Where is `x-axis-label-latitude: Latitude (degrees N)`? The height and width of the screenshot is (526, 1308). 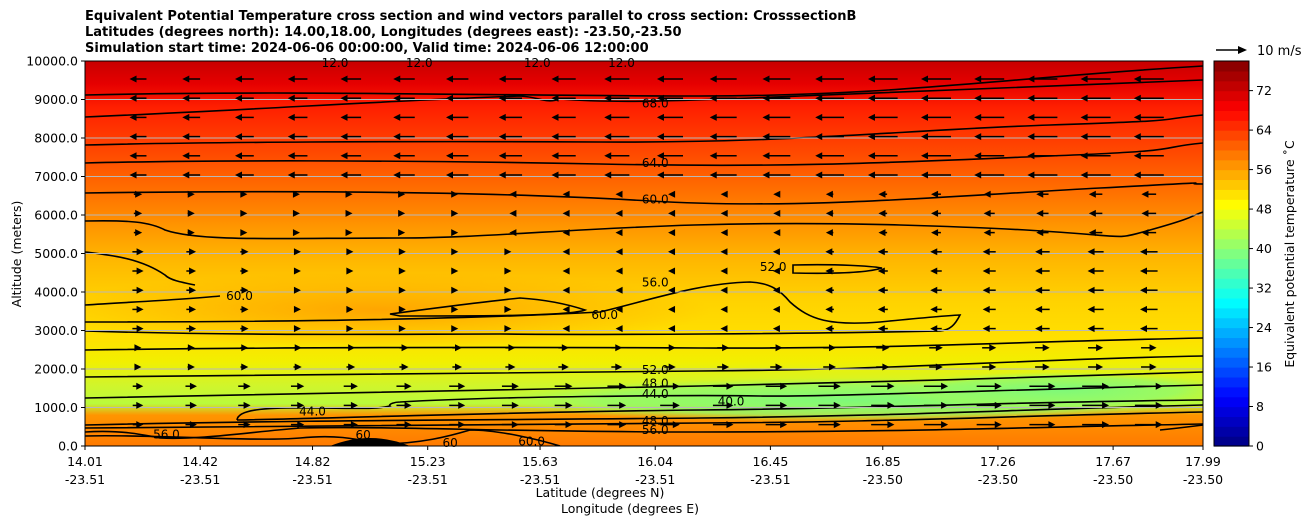 x-axis-label-latitude: Latitude (degrees N) is located at coordinates (600, 492).